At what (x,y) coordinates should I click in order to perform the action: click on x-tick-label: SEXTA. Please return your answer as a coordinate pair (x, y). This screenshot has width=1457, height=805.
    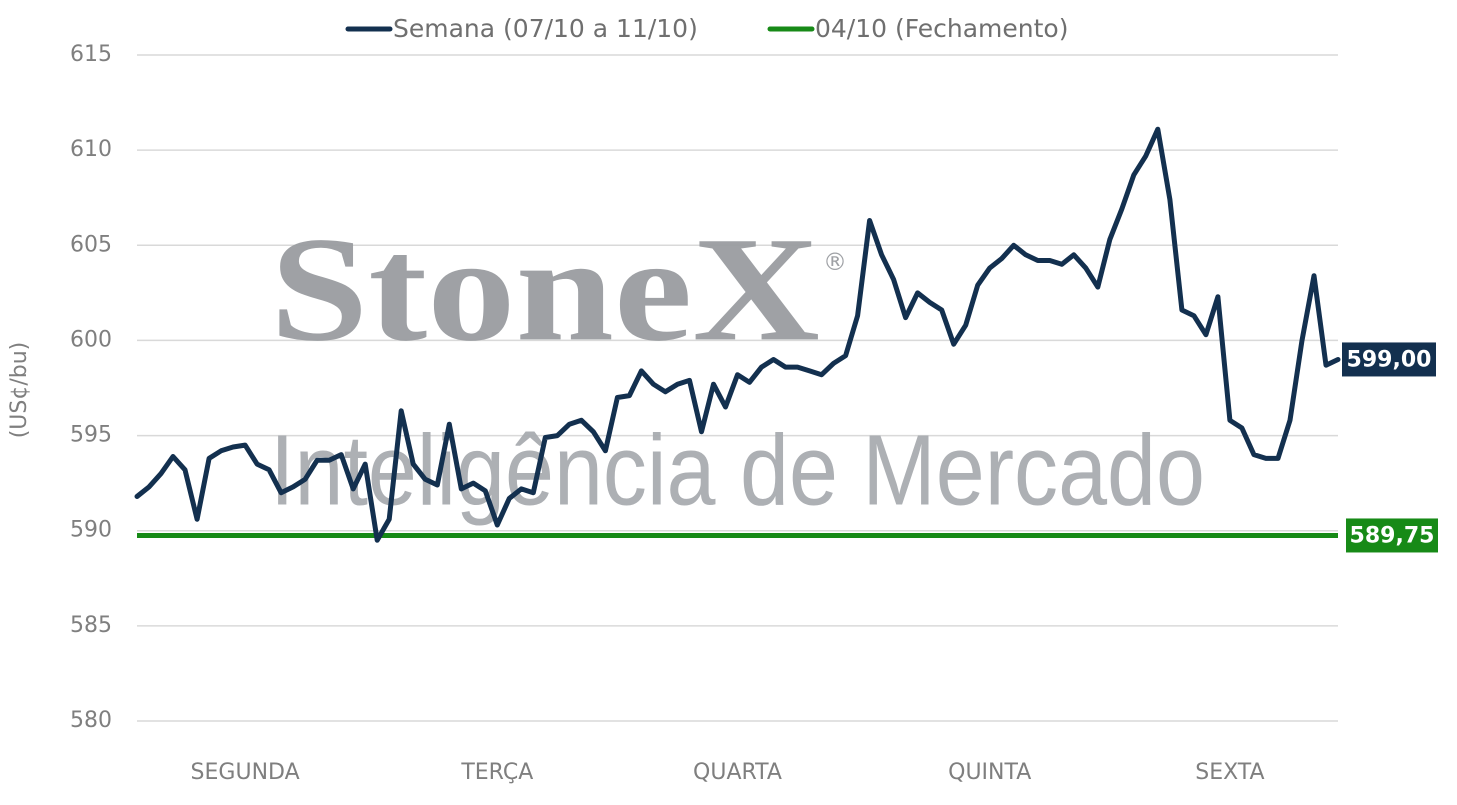
    Looking at the image, I should click on (1229, 772).